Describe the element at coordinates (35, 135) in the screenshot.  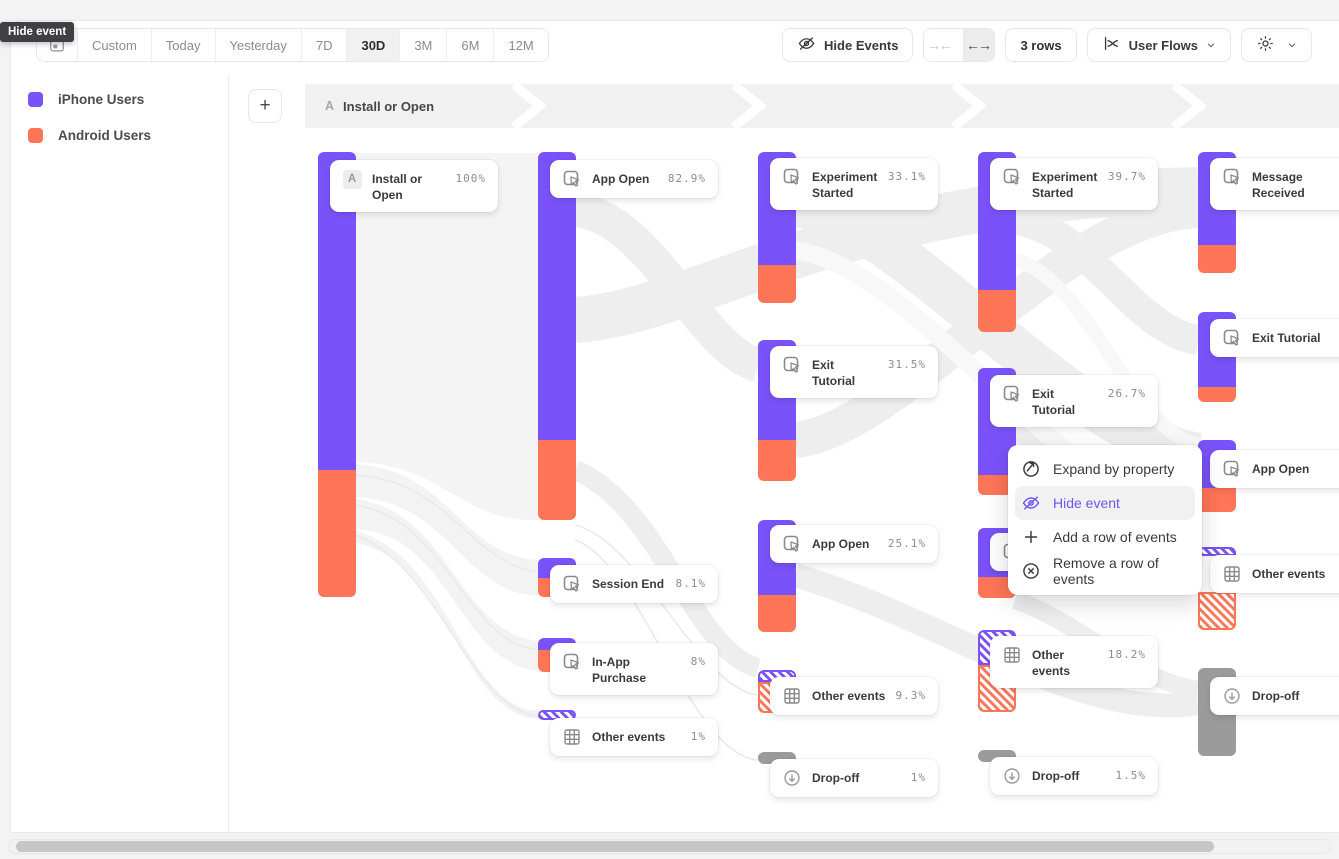
I see `legend-color-swatch` at that location.